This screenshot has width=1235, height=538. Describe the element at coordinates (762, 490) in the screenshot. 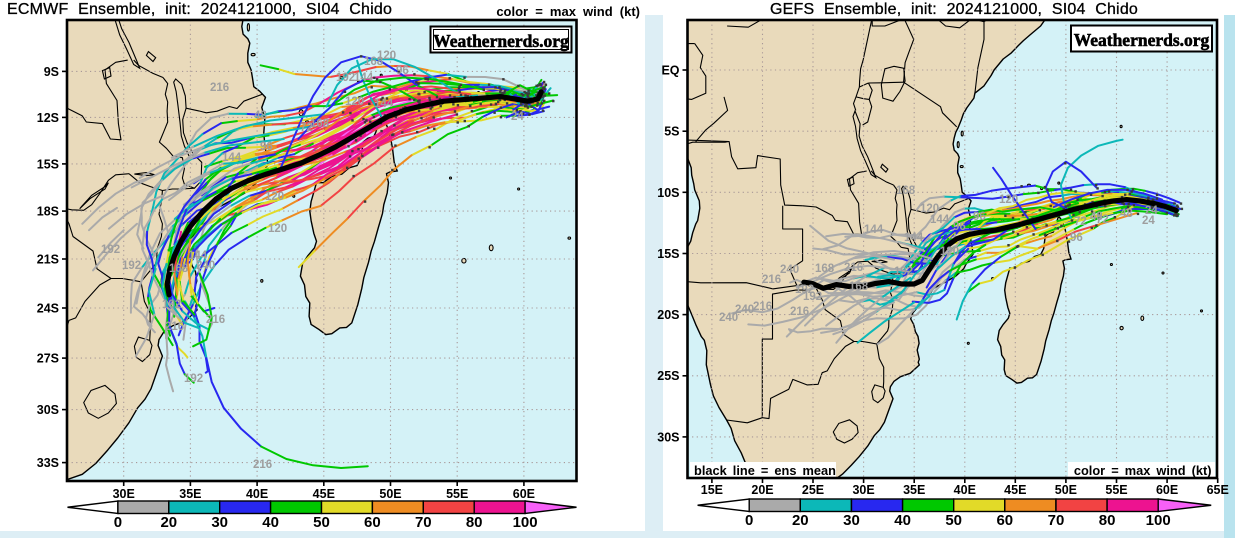

I see `svg-text: 20E` at that location.